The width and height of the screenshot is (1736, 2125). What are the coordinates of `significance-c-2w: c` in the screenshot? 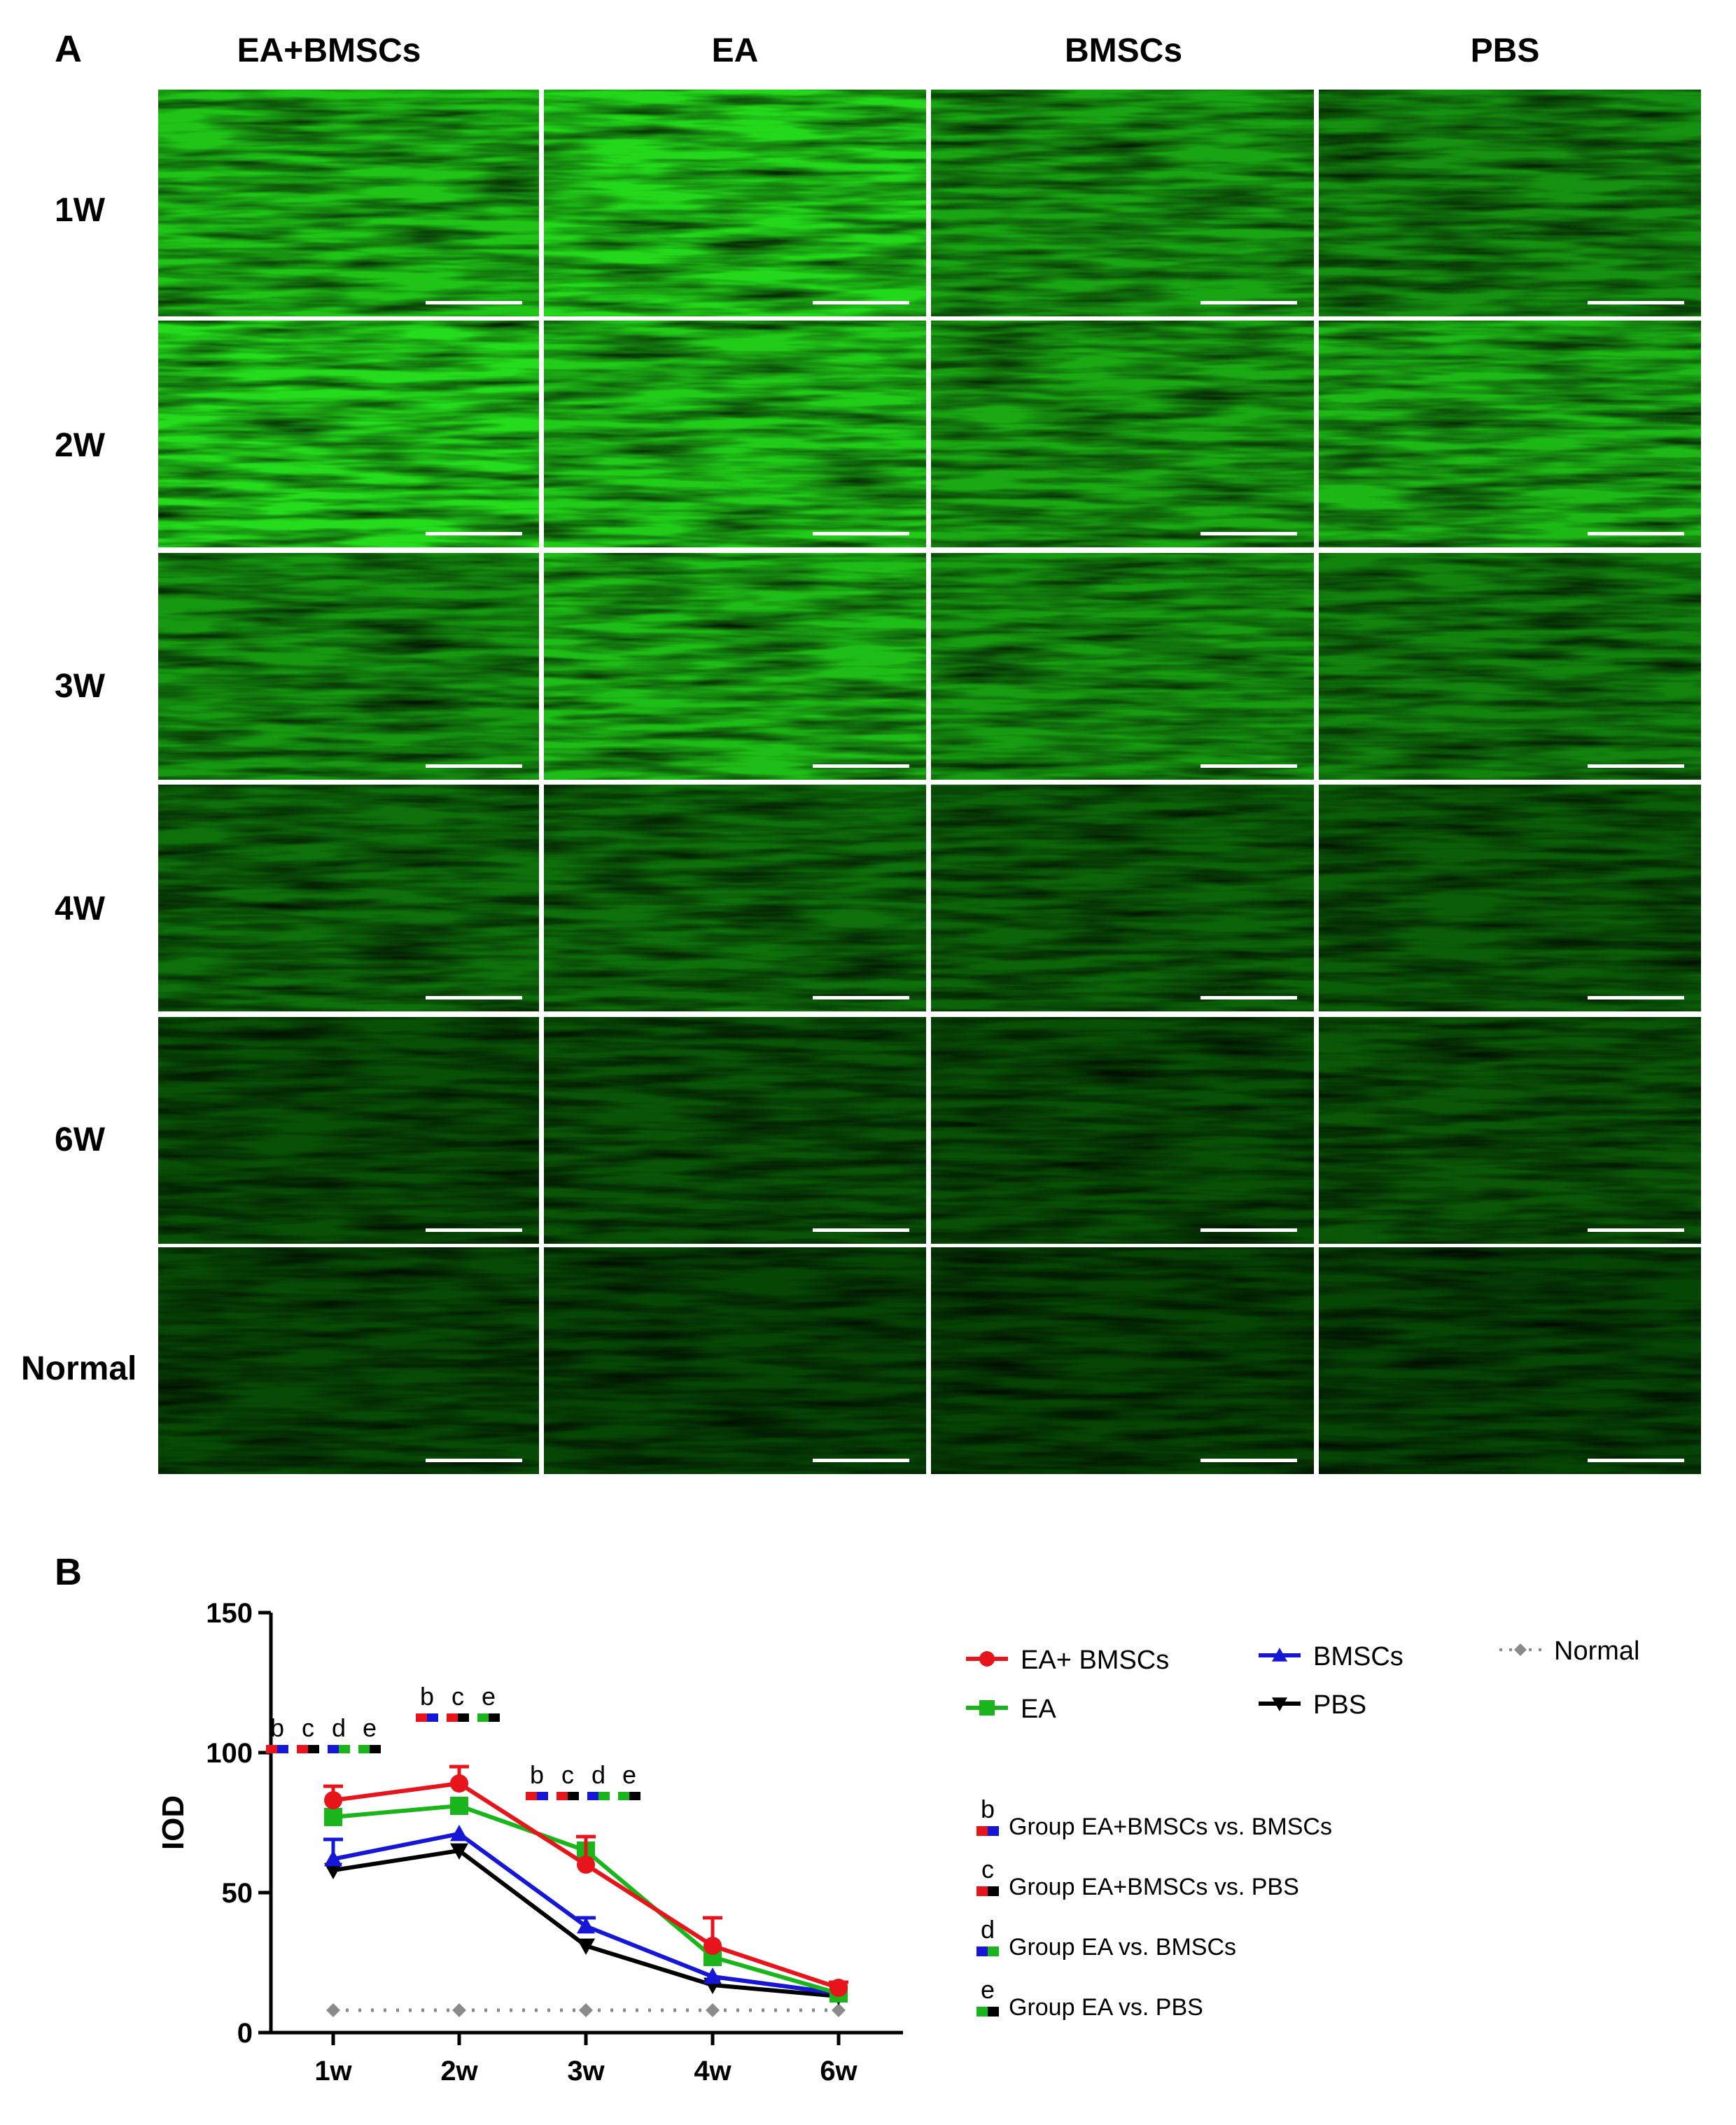 It's located at (458, 1702).